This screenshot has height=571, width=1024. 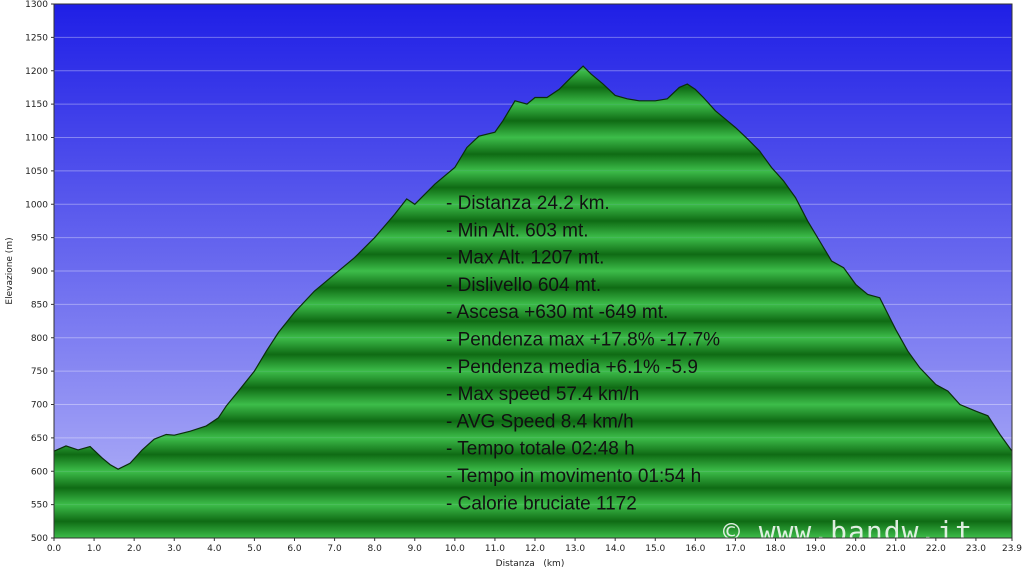 I want to click on x-tick-label: 19.0, so click(x=816, y=549).